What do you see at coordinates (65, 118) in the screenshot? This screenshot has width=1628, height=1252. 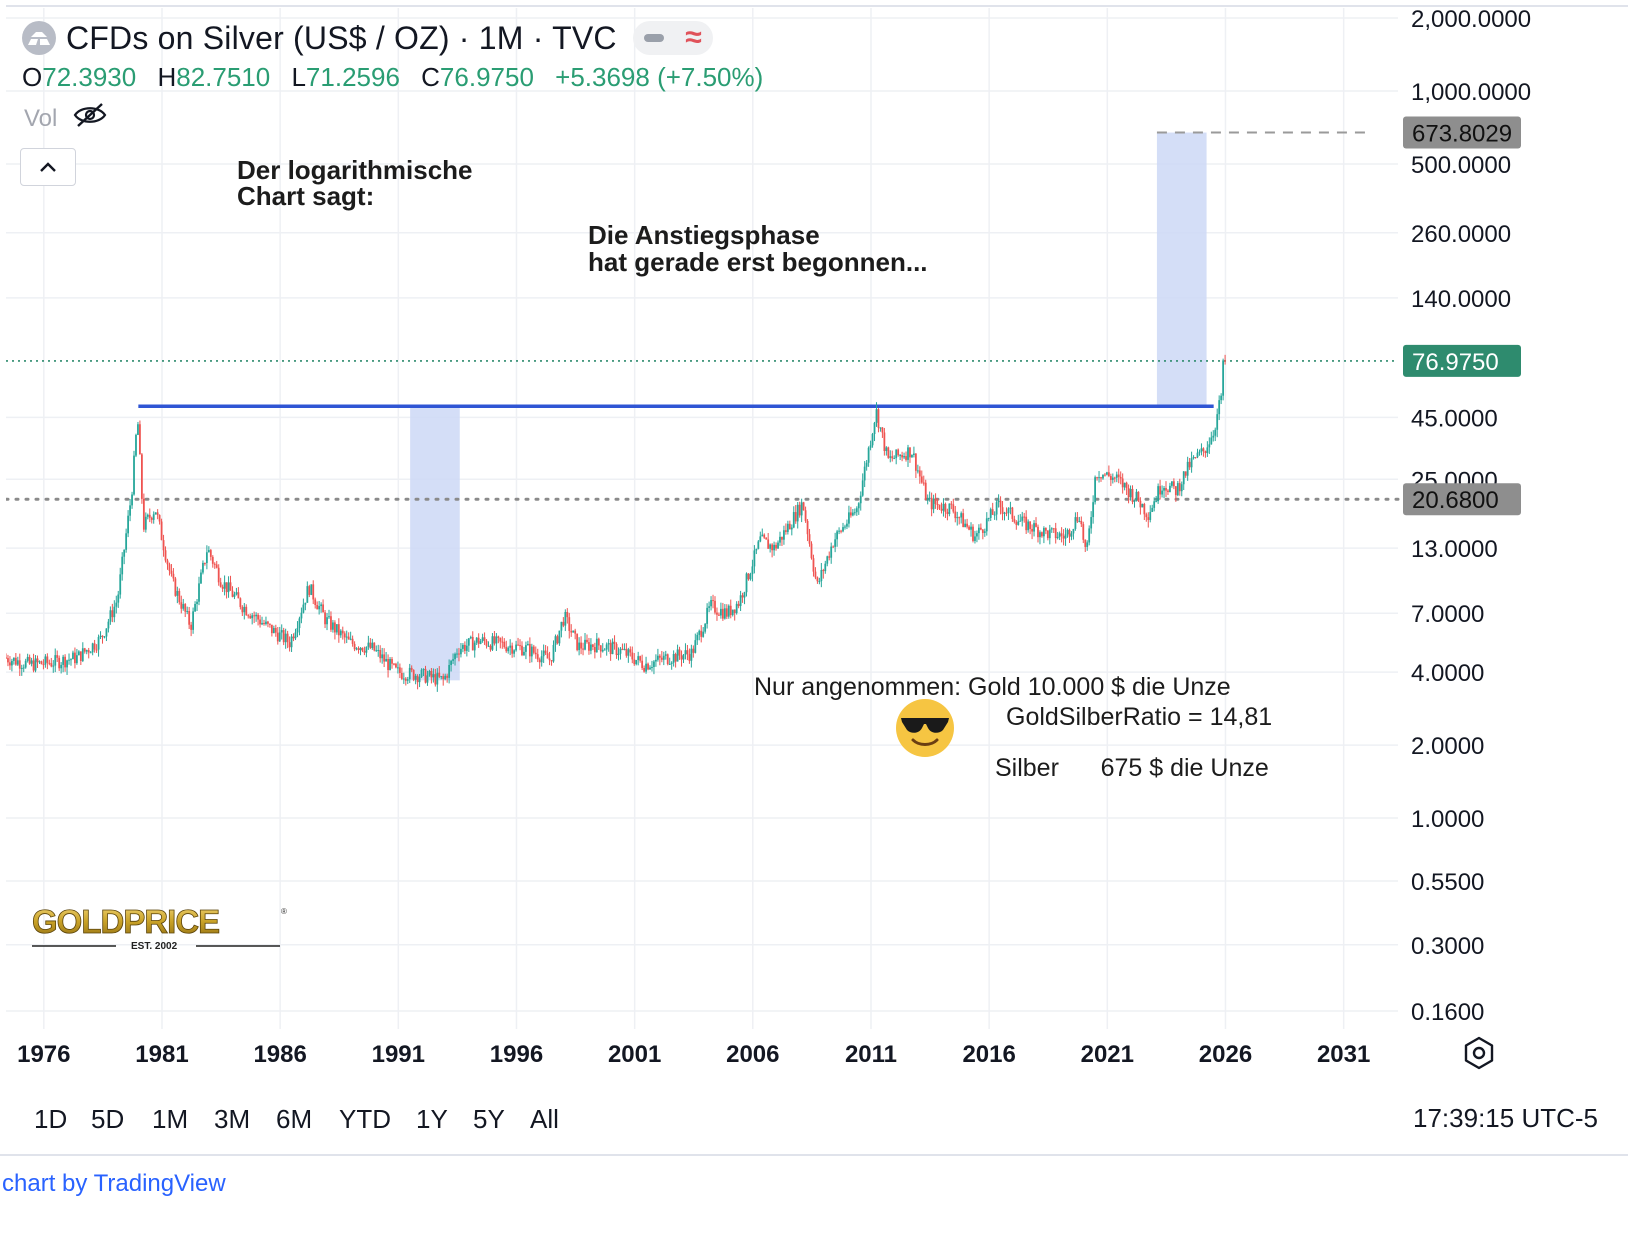 I see `volume-indicator: Vol` at bounding box center [65, 118].